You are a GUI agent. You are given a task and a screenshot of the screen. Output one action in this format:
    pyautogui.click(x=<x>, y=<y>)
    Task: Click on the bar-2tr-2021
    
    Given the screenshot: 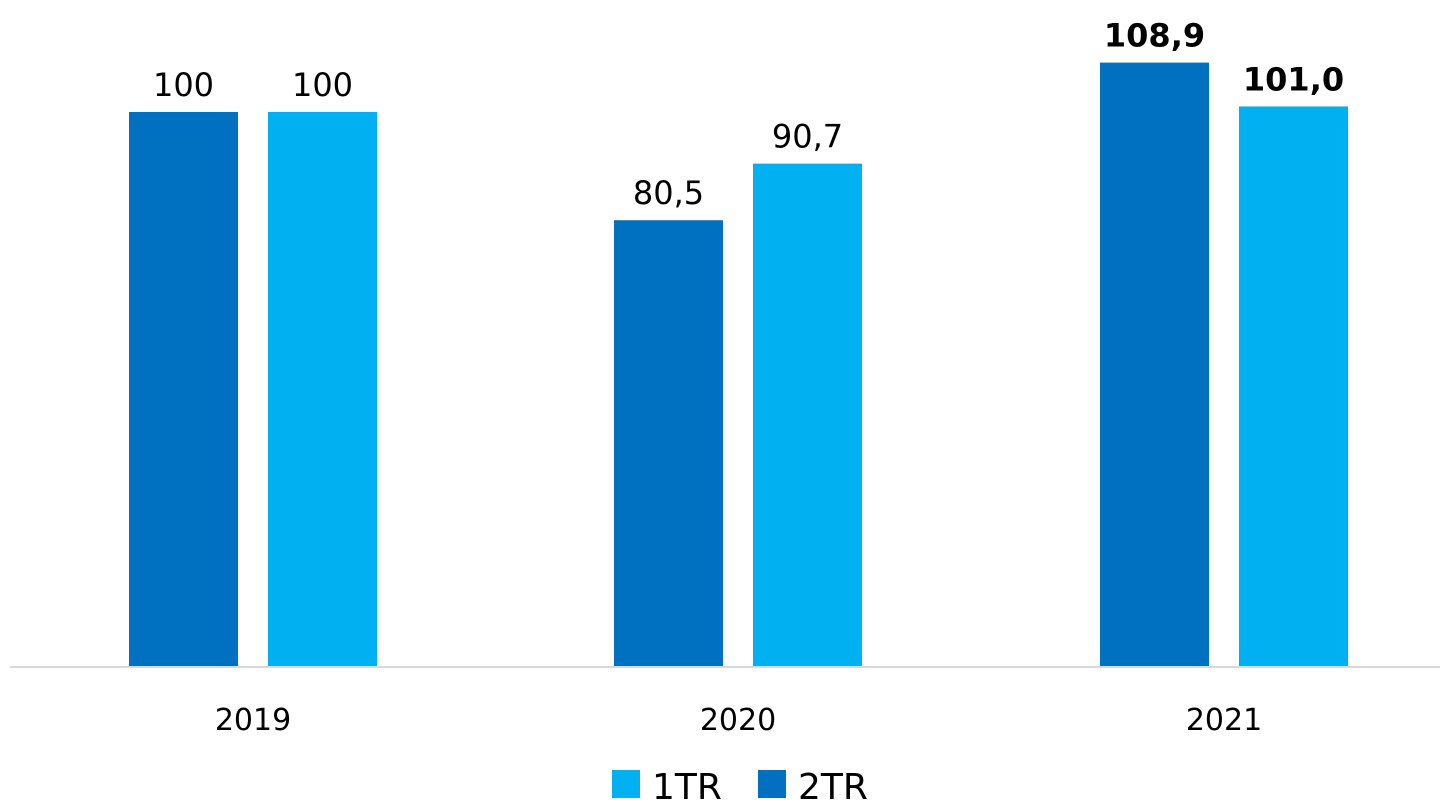 What is the action you would take?
    pyautogui.click(x=1154, y=365)
    